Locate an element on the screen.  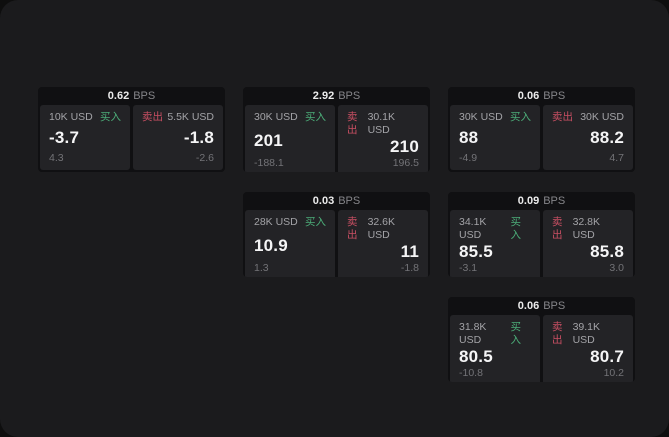
sell-label-row: 卖出 30.1K USD is located at coordinates (383, 124).